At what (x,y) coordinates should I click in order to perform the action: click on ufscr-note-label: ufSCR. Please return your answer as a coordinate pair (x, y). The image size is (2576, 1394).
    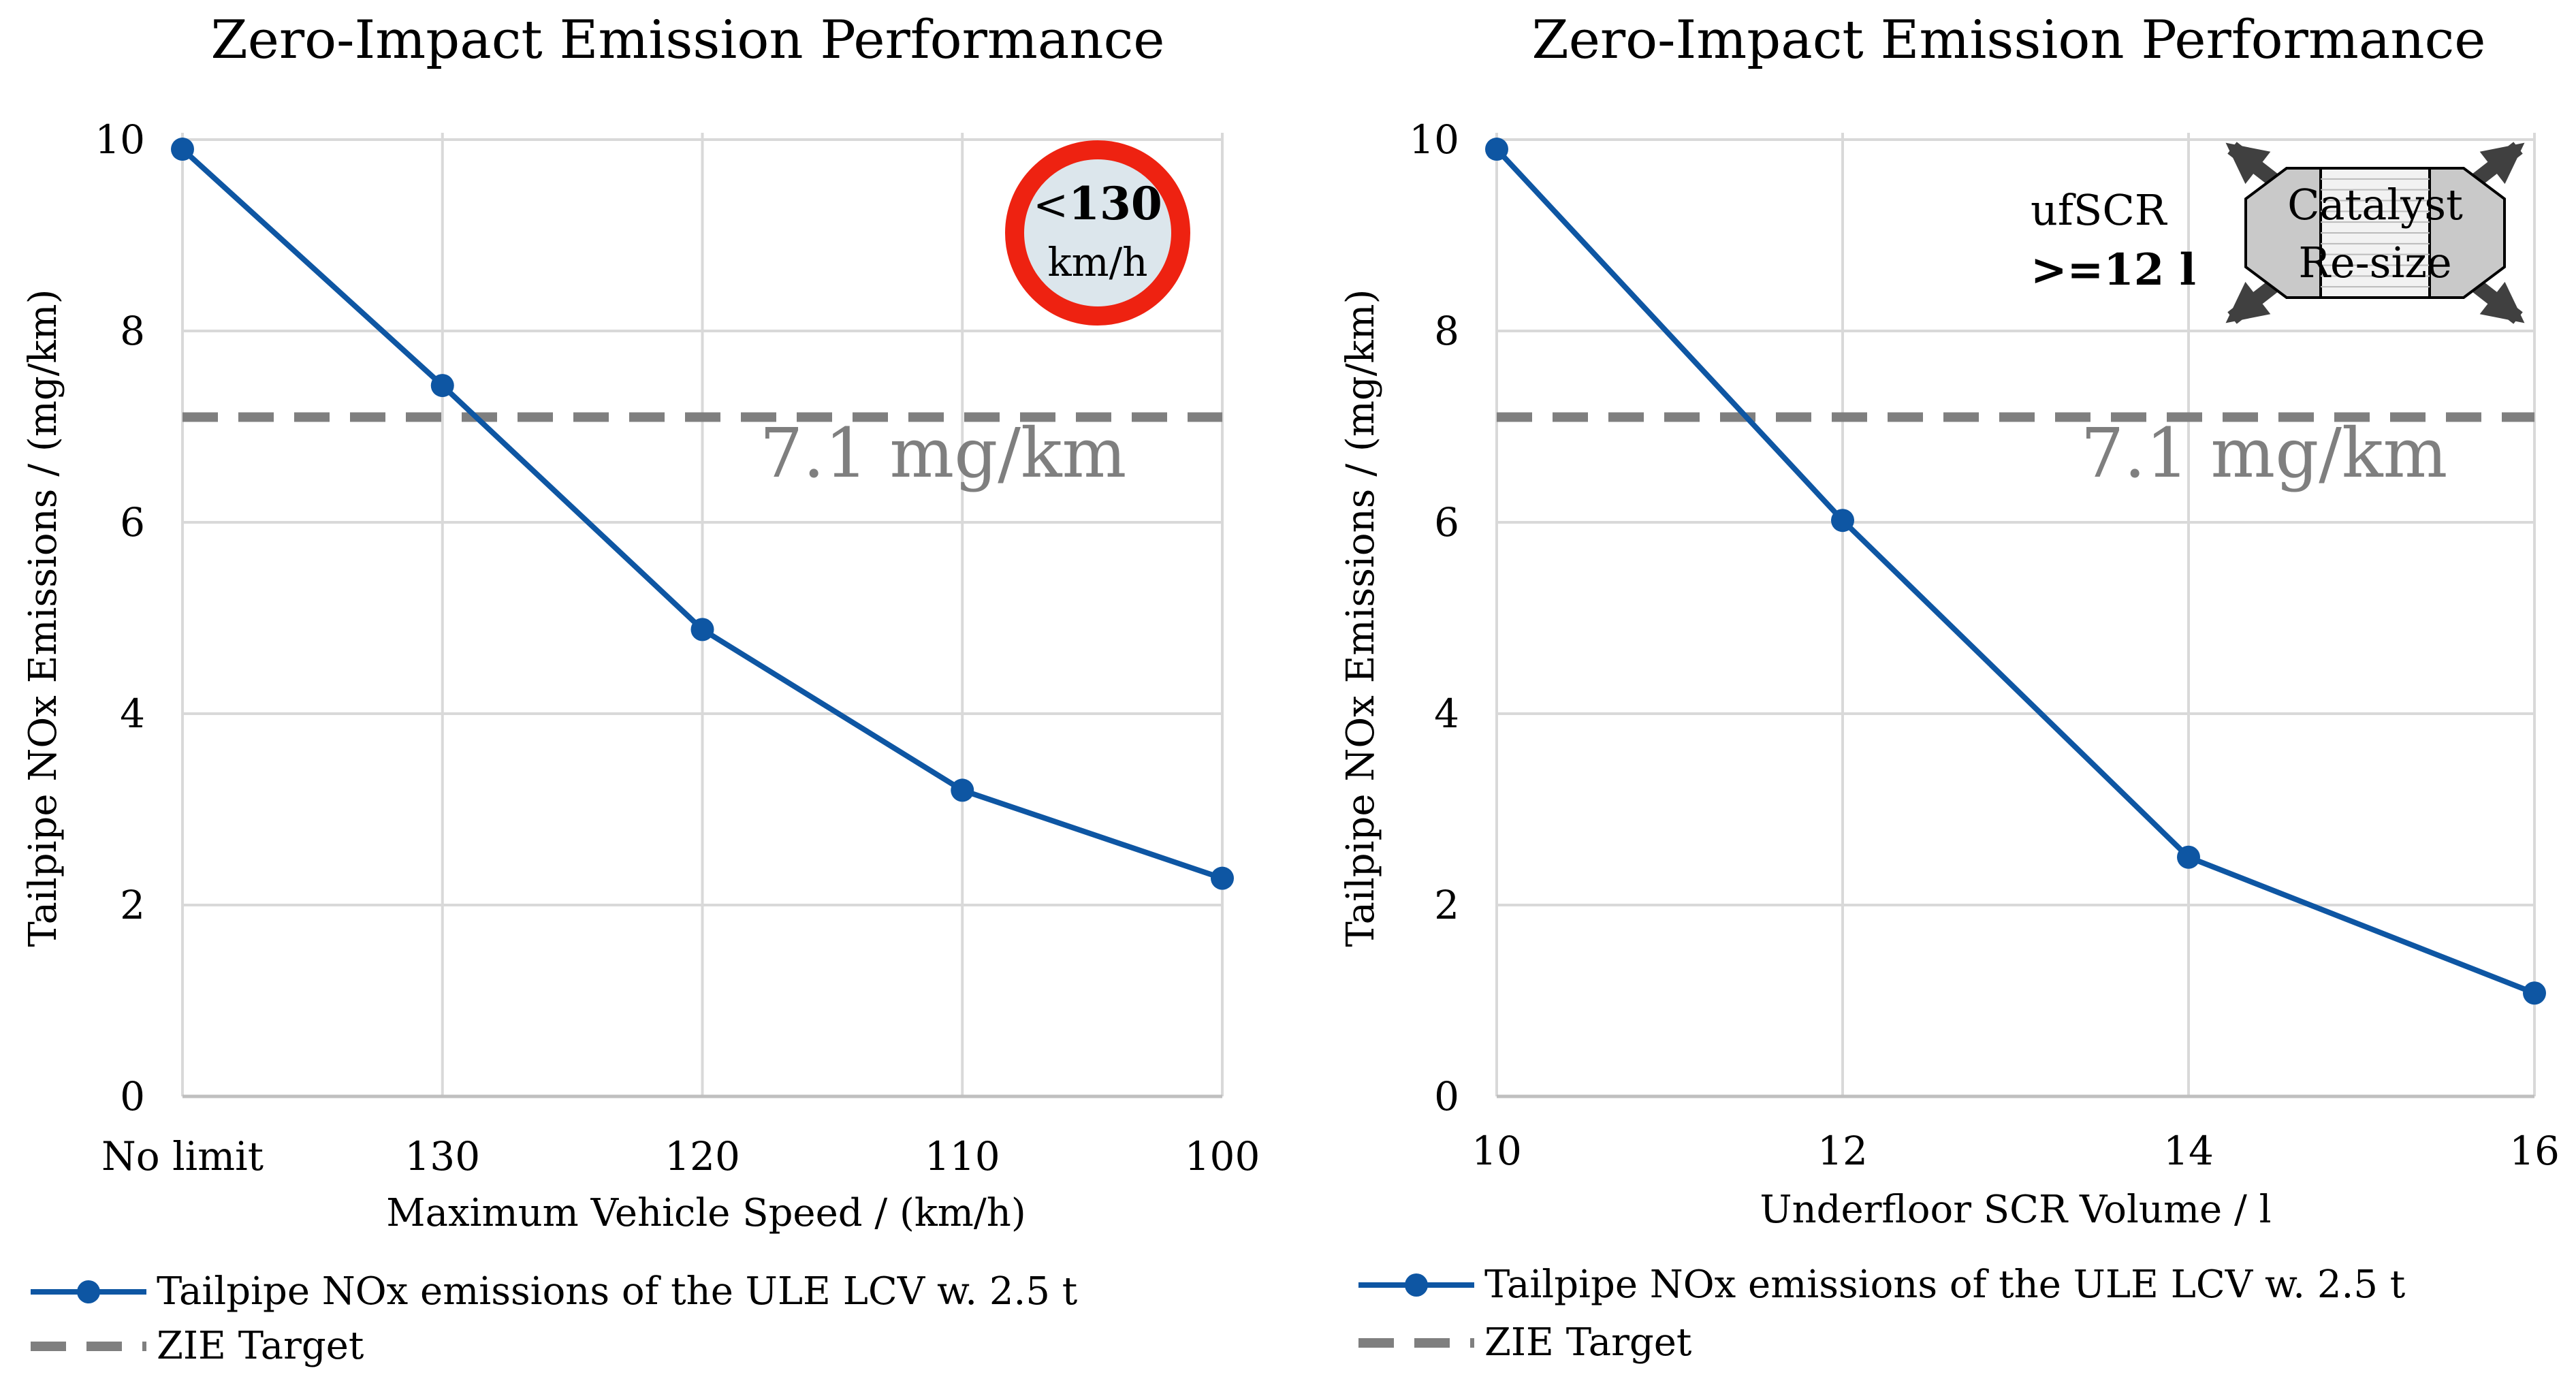
    Looking at the image, I should click on (2099, 210).